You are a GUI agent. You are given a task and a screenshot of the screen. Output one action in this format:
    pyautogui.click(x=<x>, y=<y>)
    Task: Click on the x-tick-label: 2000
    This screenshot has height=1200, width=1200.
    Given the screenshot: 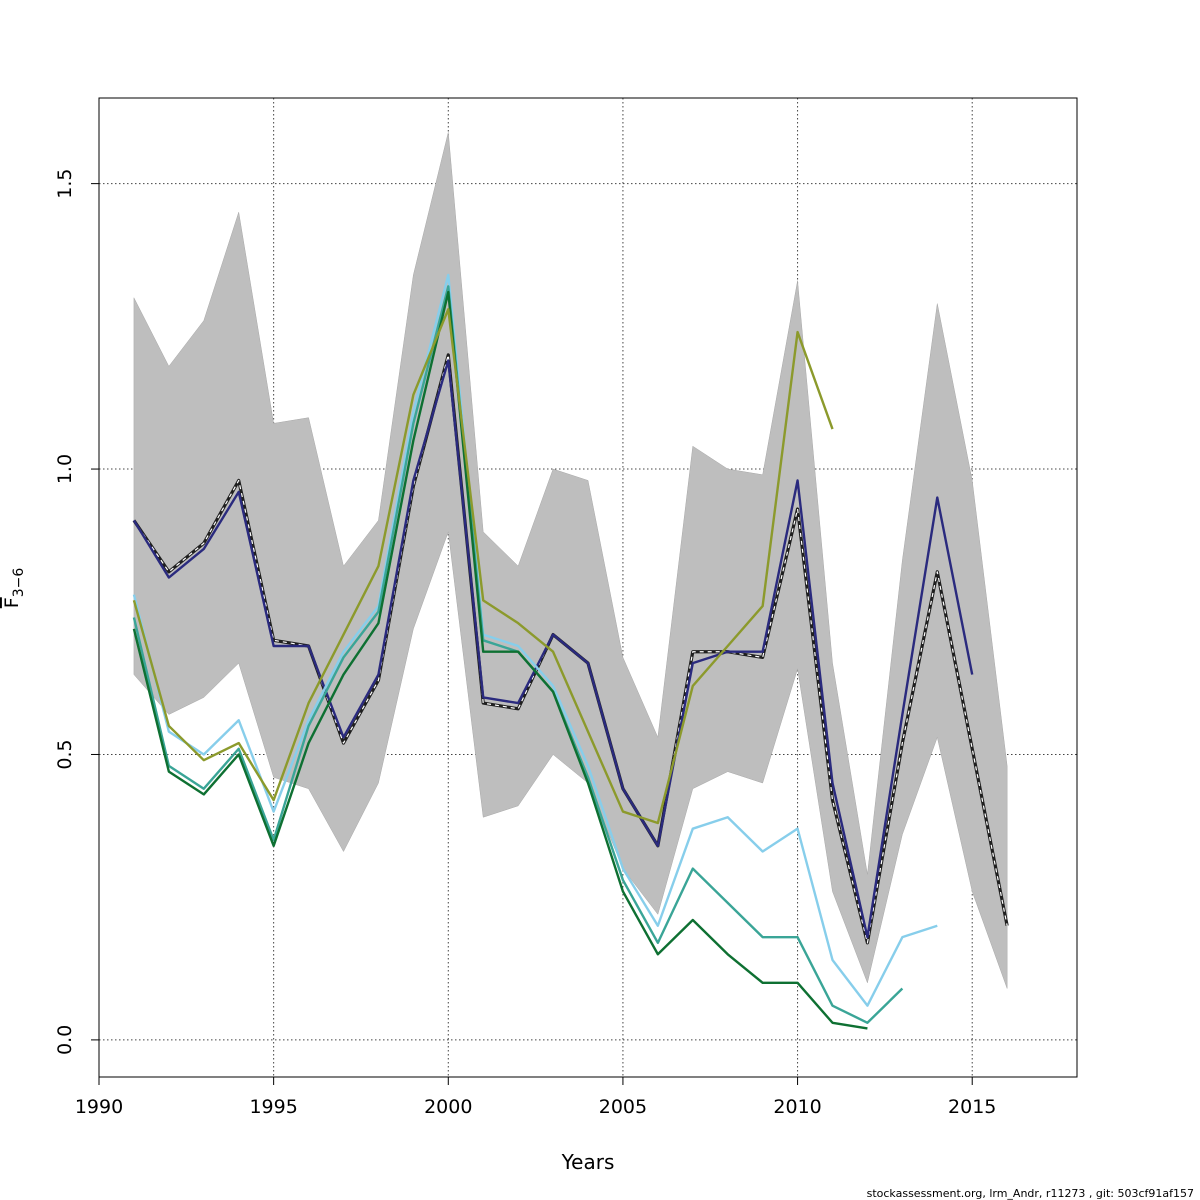 What is the action you would take?
    pyautogui.click(x=448, y=1107)
    